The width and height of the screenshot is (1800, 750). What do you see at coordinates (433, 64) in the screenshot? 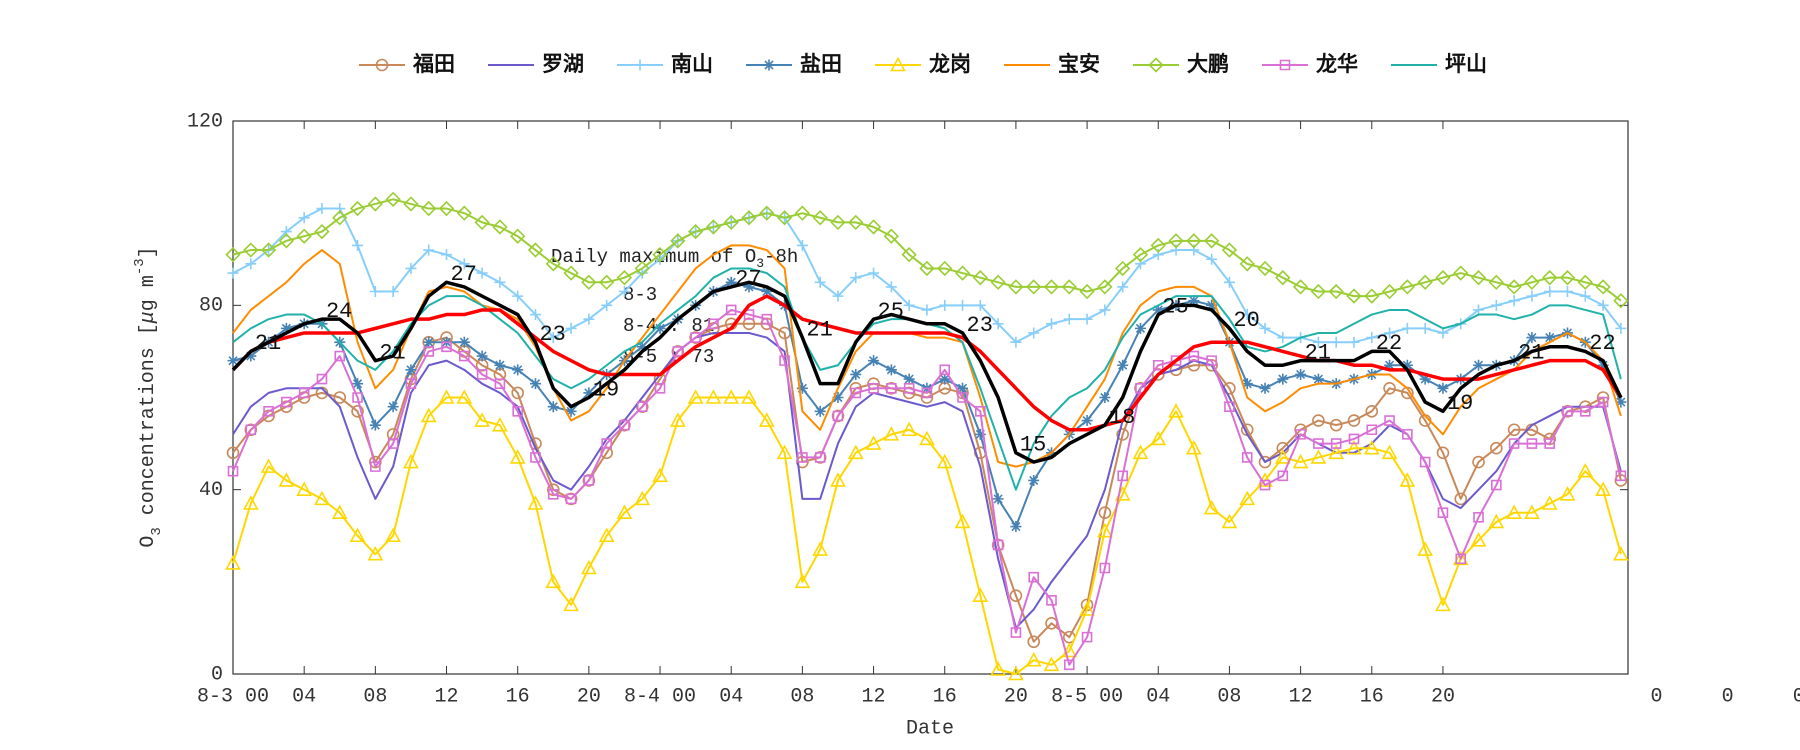
I see `legend-label: 福田` at bounding box center [433, 64].